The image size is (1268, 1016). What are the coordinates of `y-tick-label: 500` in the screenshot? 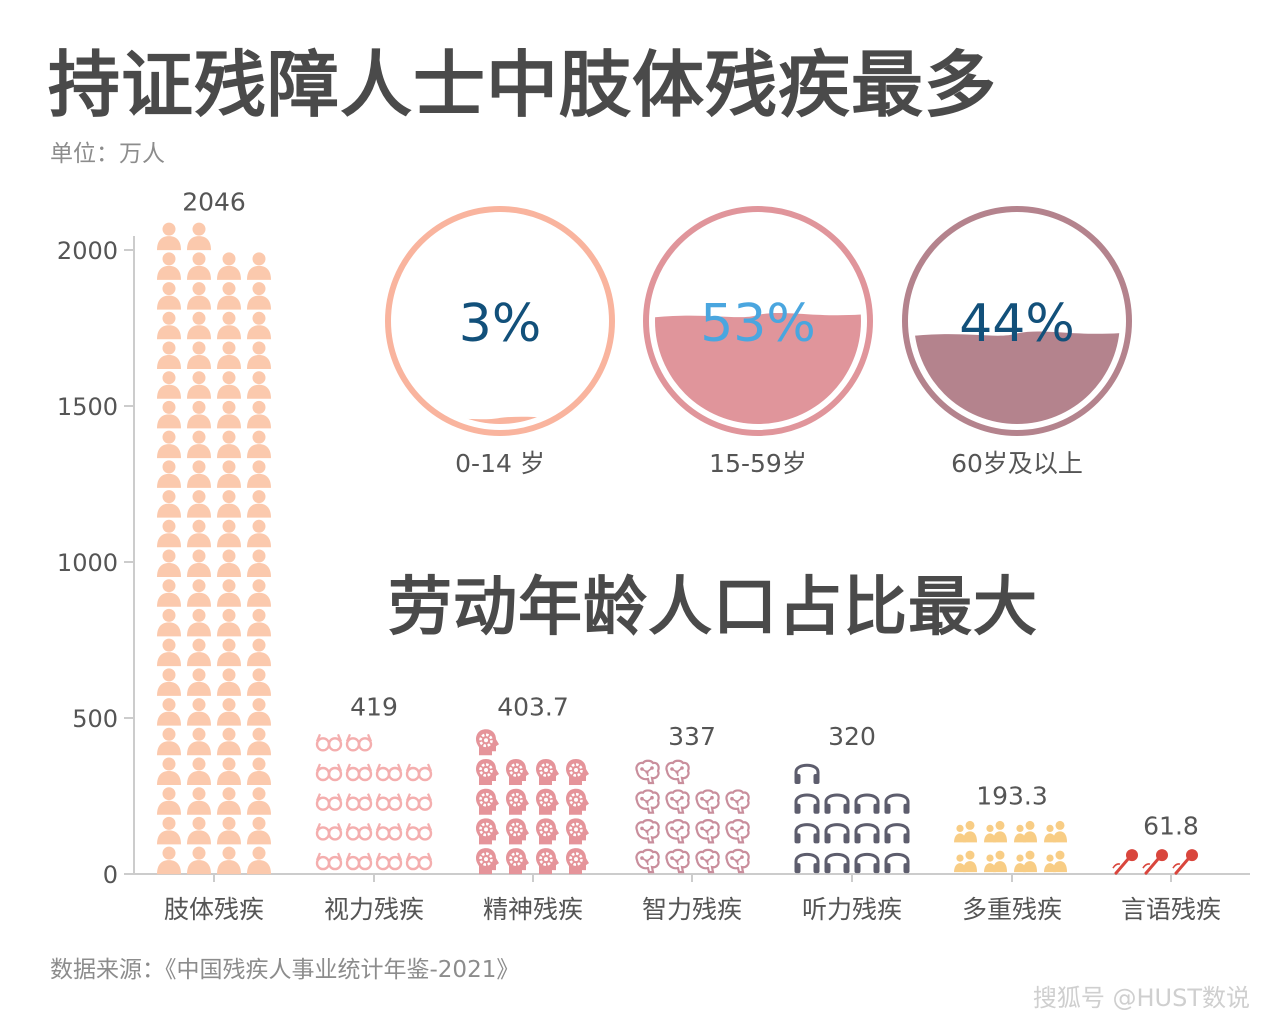 It's located at (95, 719).